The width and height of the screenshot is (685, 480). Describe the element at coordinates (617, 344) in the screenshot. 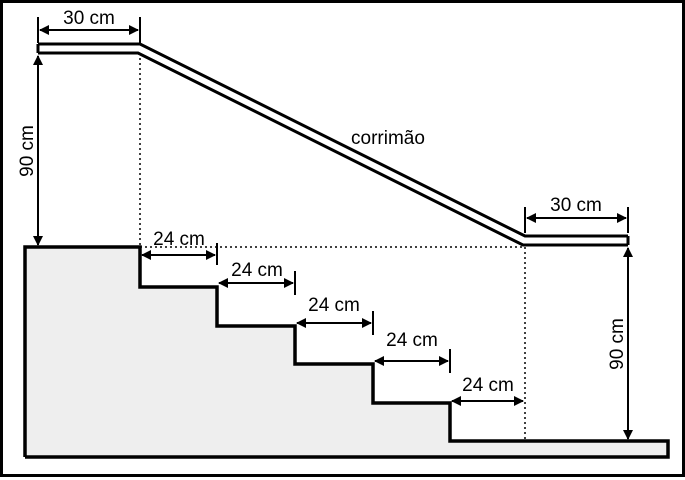

I see `label-right-height: 90 cm` at that location.